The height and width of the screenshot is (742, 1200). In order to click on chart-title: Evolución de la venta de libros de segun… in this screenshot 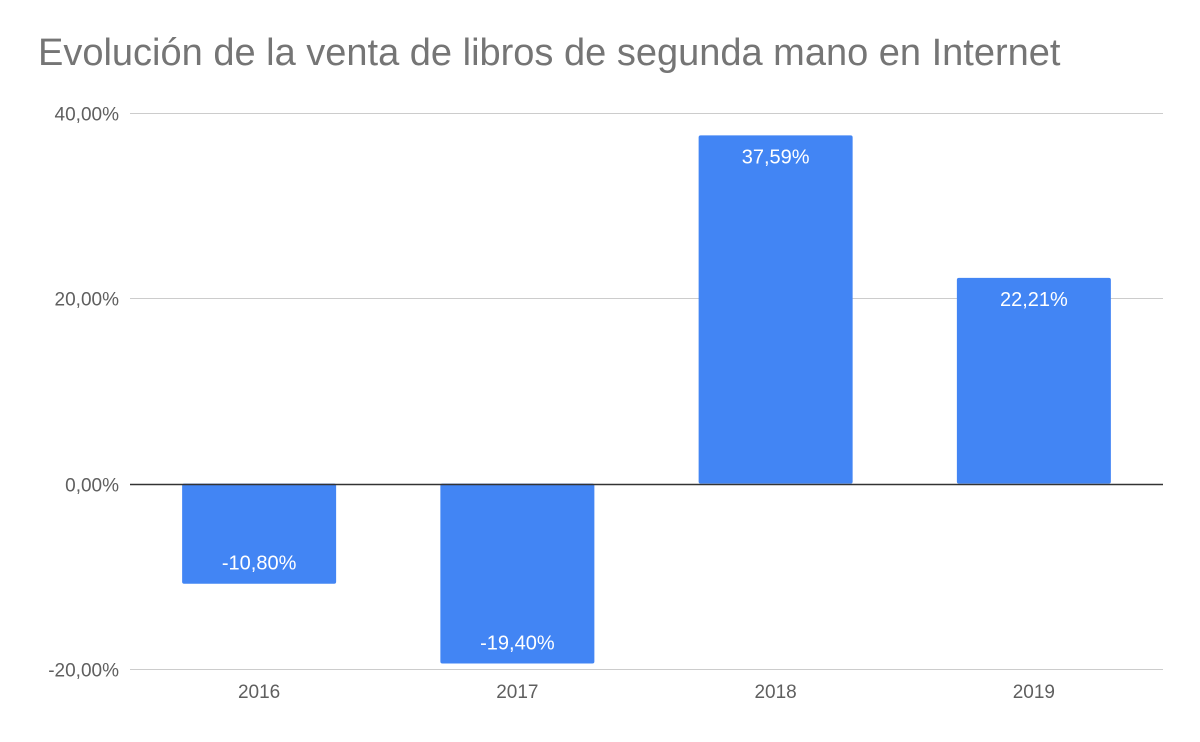, I will do `click(549, 53)`.